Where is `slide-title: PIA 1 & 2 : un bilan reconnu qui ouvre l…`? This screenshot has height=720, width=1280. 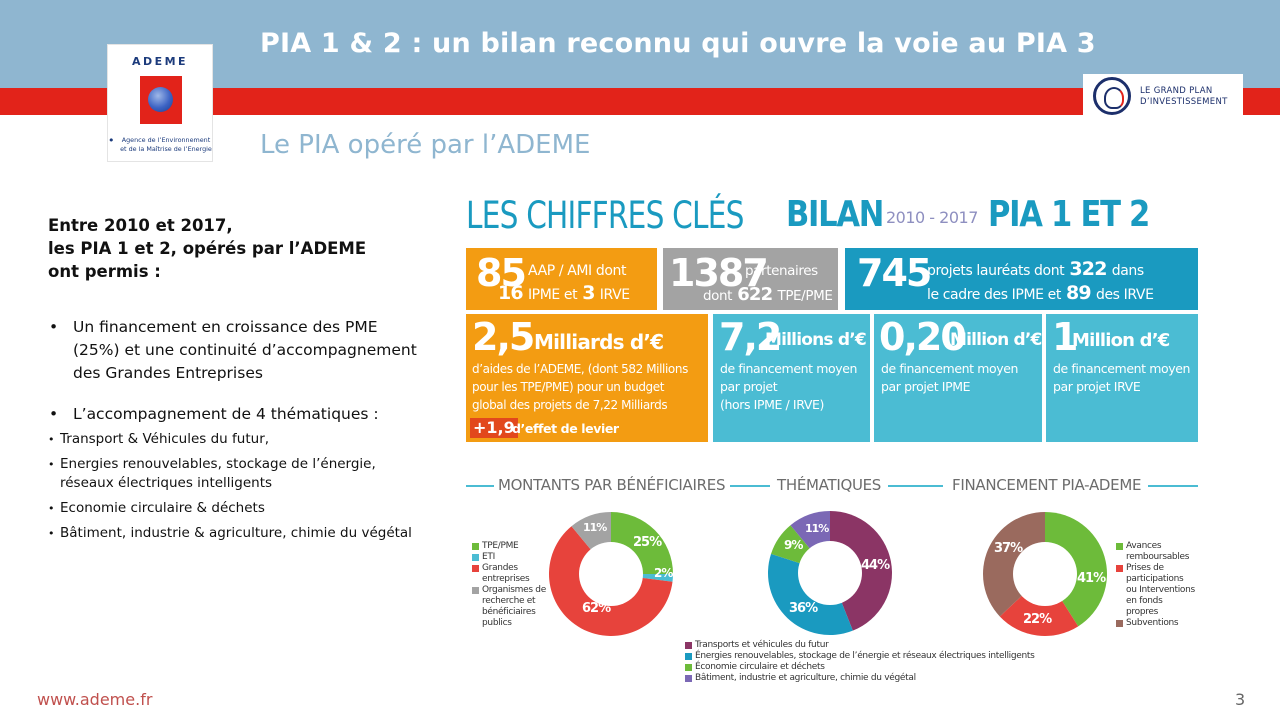 slide-title: PIA 1 & 2 : un bilan reconnu qui ouvre l… is located at coordinates (678, 43).